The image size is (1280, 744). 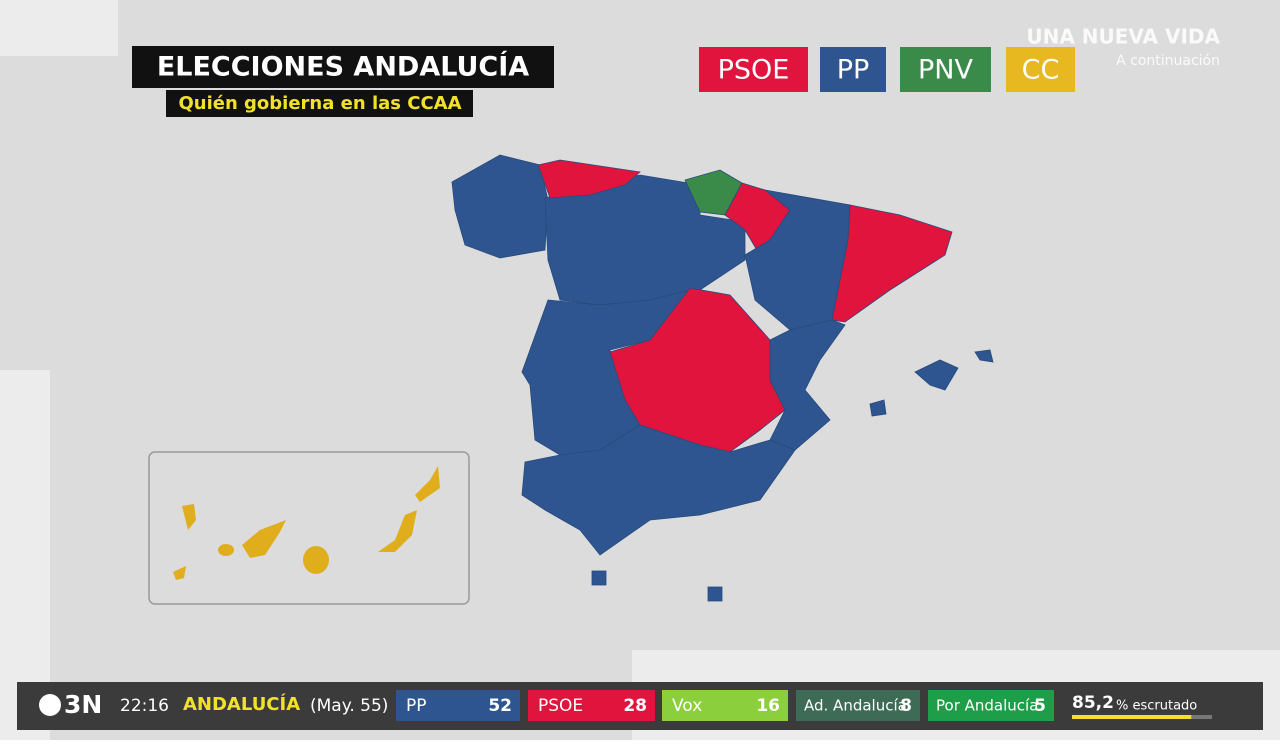 I want to click on party-name: Por Andalucía, so click(x=987, y=706).